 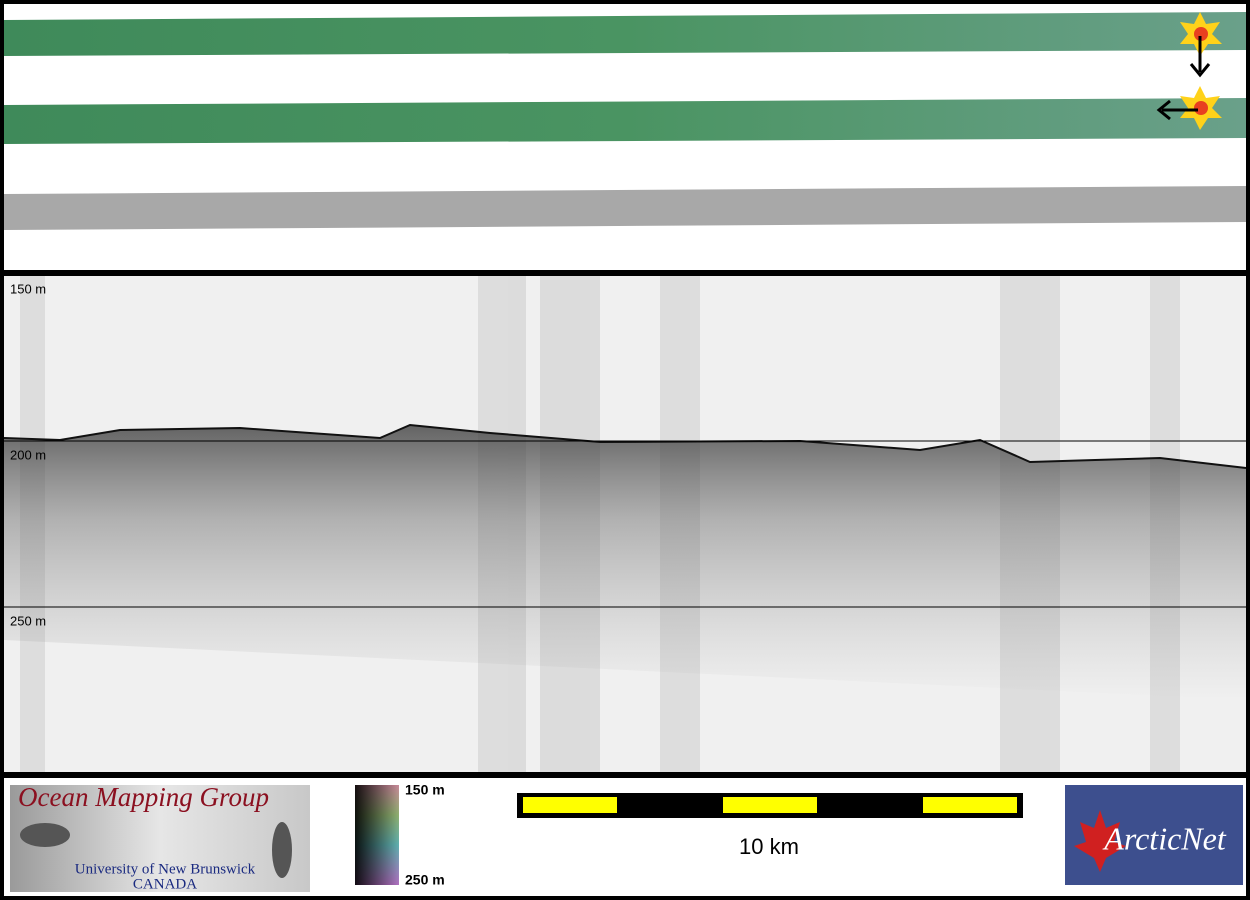 What do you see at coordinates (1201, 108) in the screenshot?
I see `end-marker-dot` at bounding box center [1201, 108].